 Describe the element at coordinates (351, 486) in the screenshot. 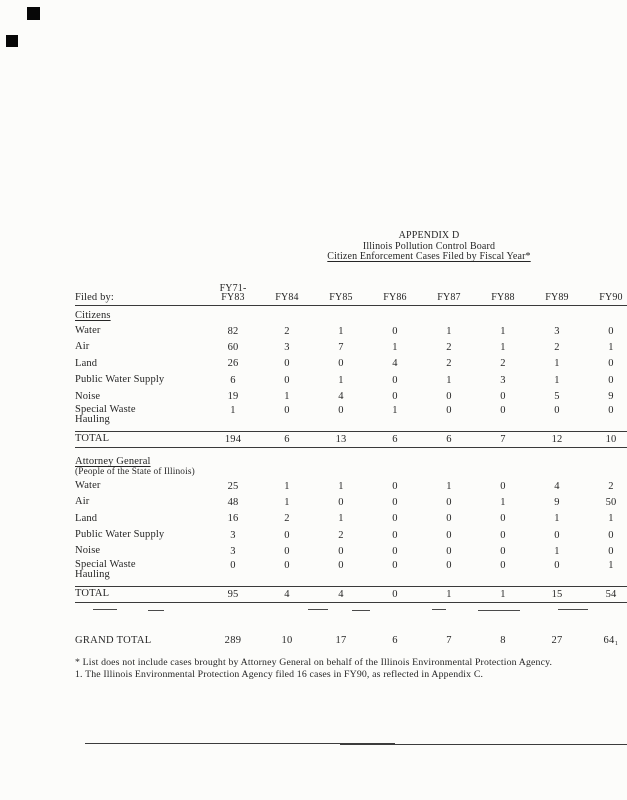

I see `table-row: Water 25 1 1 0 1 0 4 2` at that location.